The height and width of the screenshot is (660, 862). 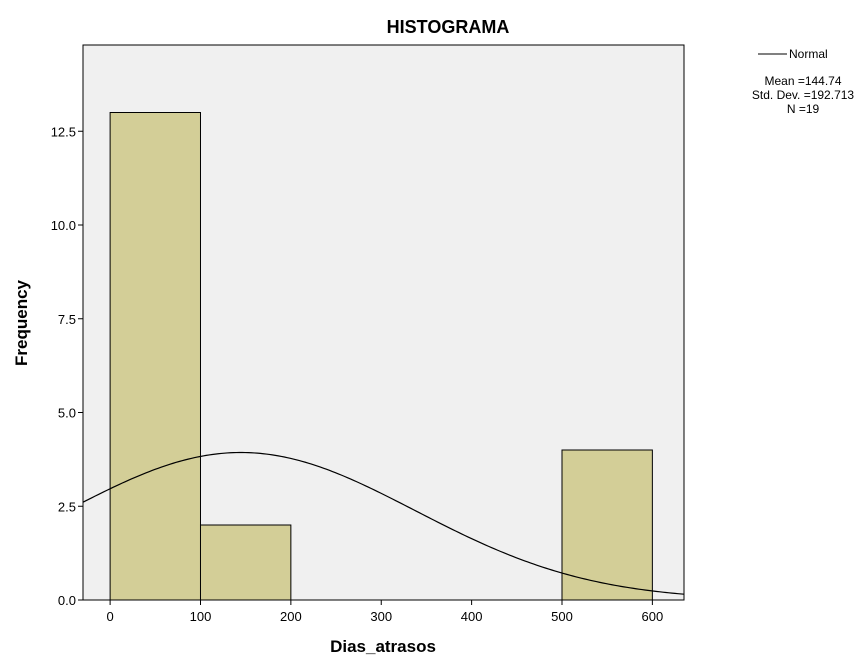 I want to click on x-axis: 0 100 200 300 400 500 600, so click(x=384, y=612).